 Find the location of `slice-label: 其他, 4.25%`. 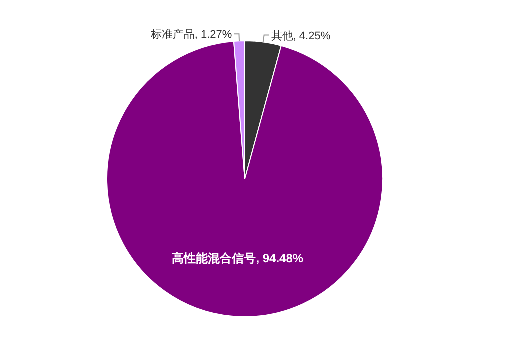

slice-label: 其他, 4.25% is located at coordinates (301, 35).